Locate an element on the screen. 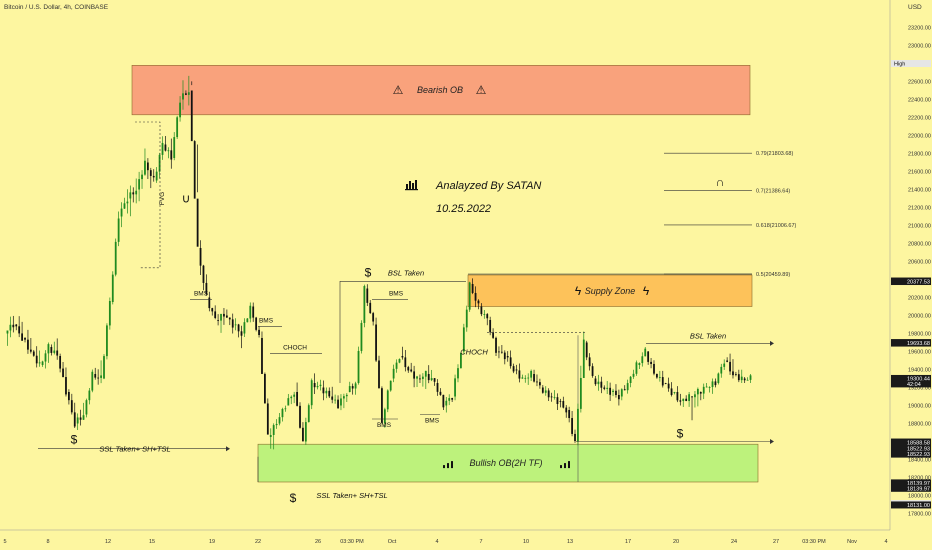 The image size is (932, 550). choch-label-2: CHOCH is located at coordinates (474, 352).